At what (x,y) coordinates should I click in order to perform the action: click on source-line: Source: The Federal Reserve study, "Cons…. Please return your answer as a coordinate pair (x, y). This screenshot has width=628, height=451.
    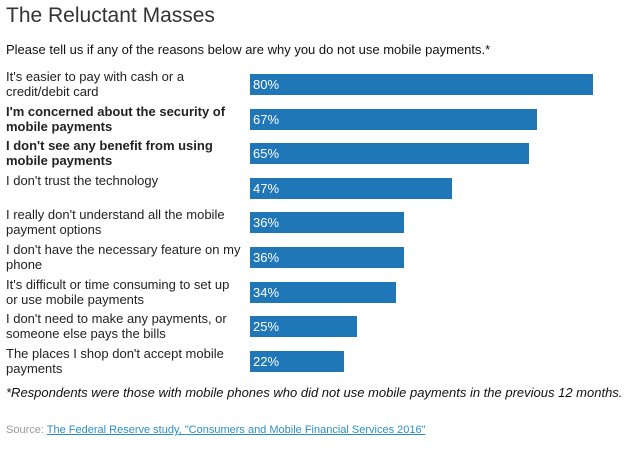
    Looking at the image, I should click on (216, 430).